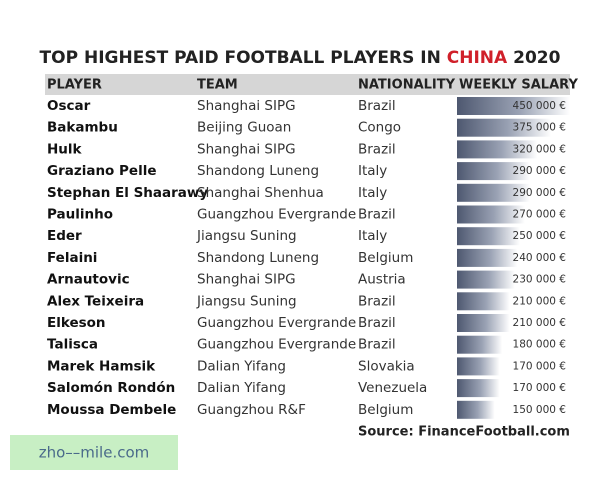  Describe the element at coordinates (251, 410) in the screenshot. I see `team: Guangzhou R&F` at that location.